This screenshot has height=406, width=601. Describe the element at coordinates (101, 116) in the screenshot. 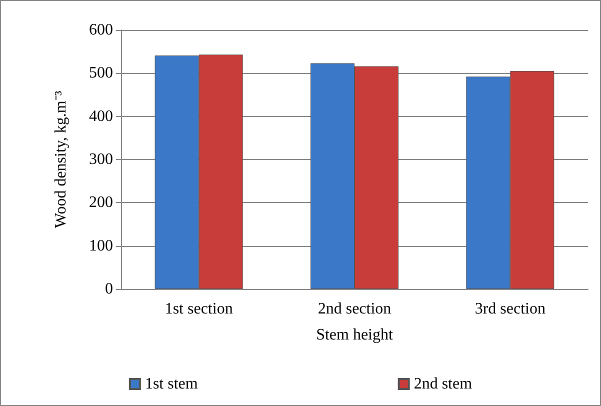

I see `y-tick-label: 400` at that location.